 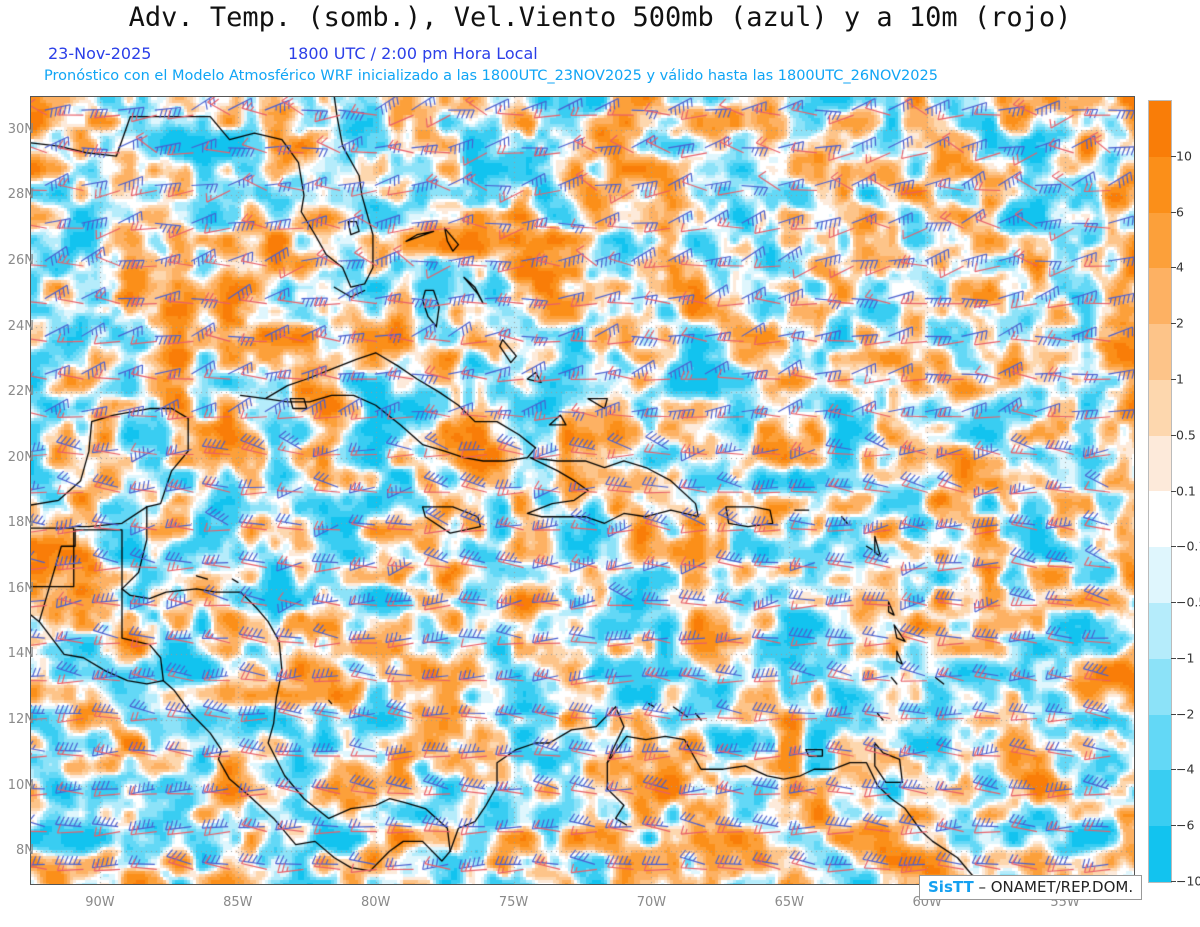 What do you see at coordinates (20, 720) in the screenshot?
I see `lat-tick-12N: 12N` at bounding box center [20, 720].